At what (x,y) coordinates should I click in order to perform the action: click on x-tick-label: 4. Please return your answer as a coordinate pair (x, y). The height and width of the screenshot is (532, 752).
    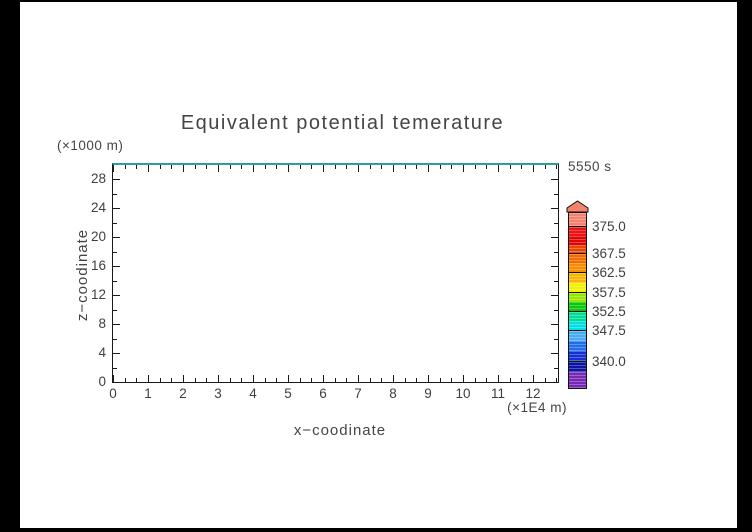
    Looking at the image, I should click on (253, 393).